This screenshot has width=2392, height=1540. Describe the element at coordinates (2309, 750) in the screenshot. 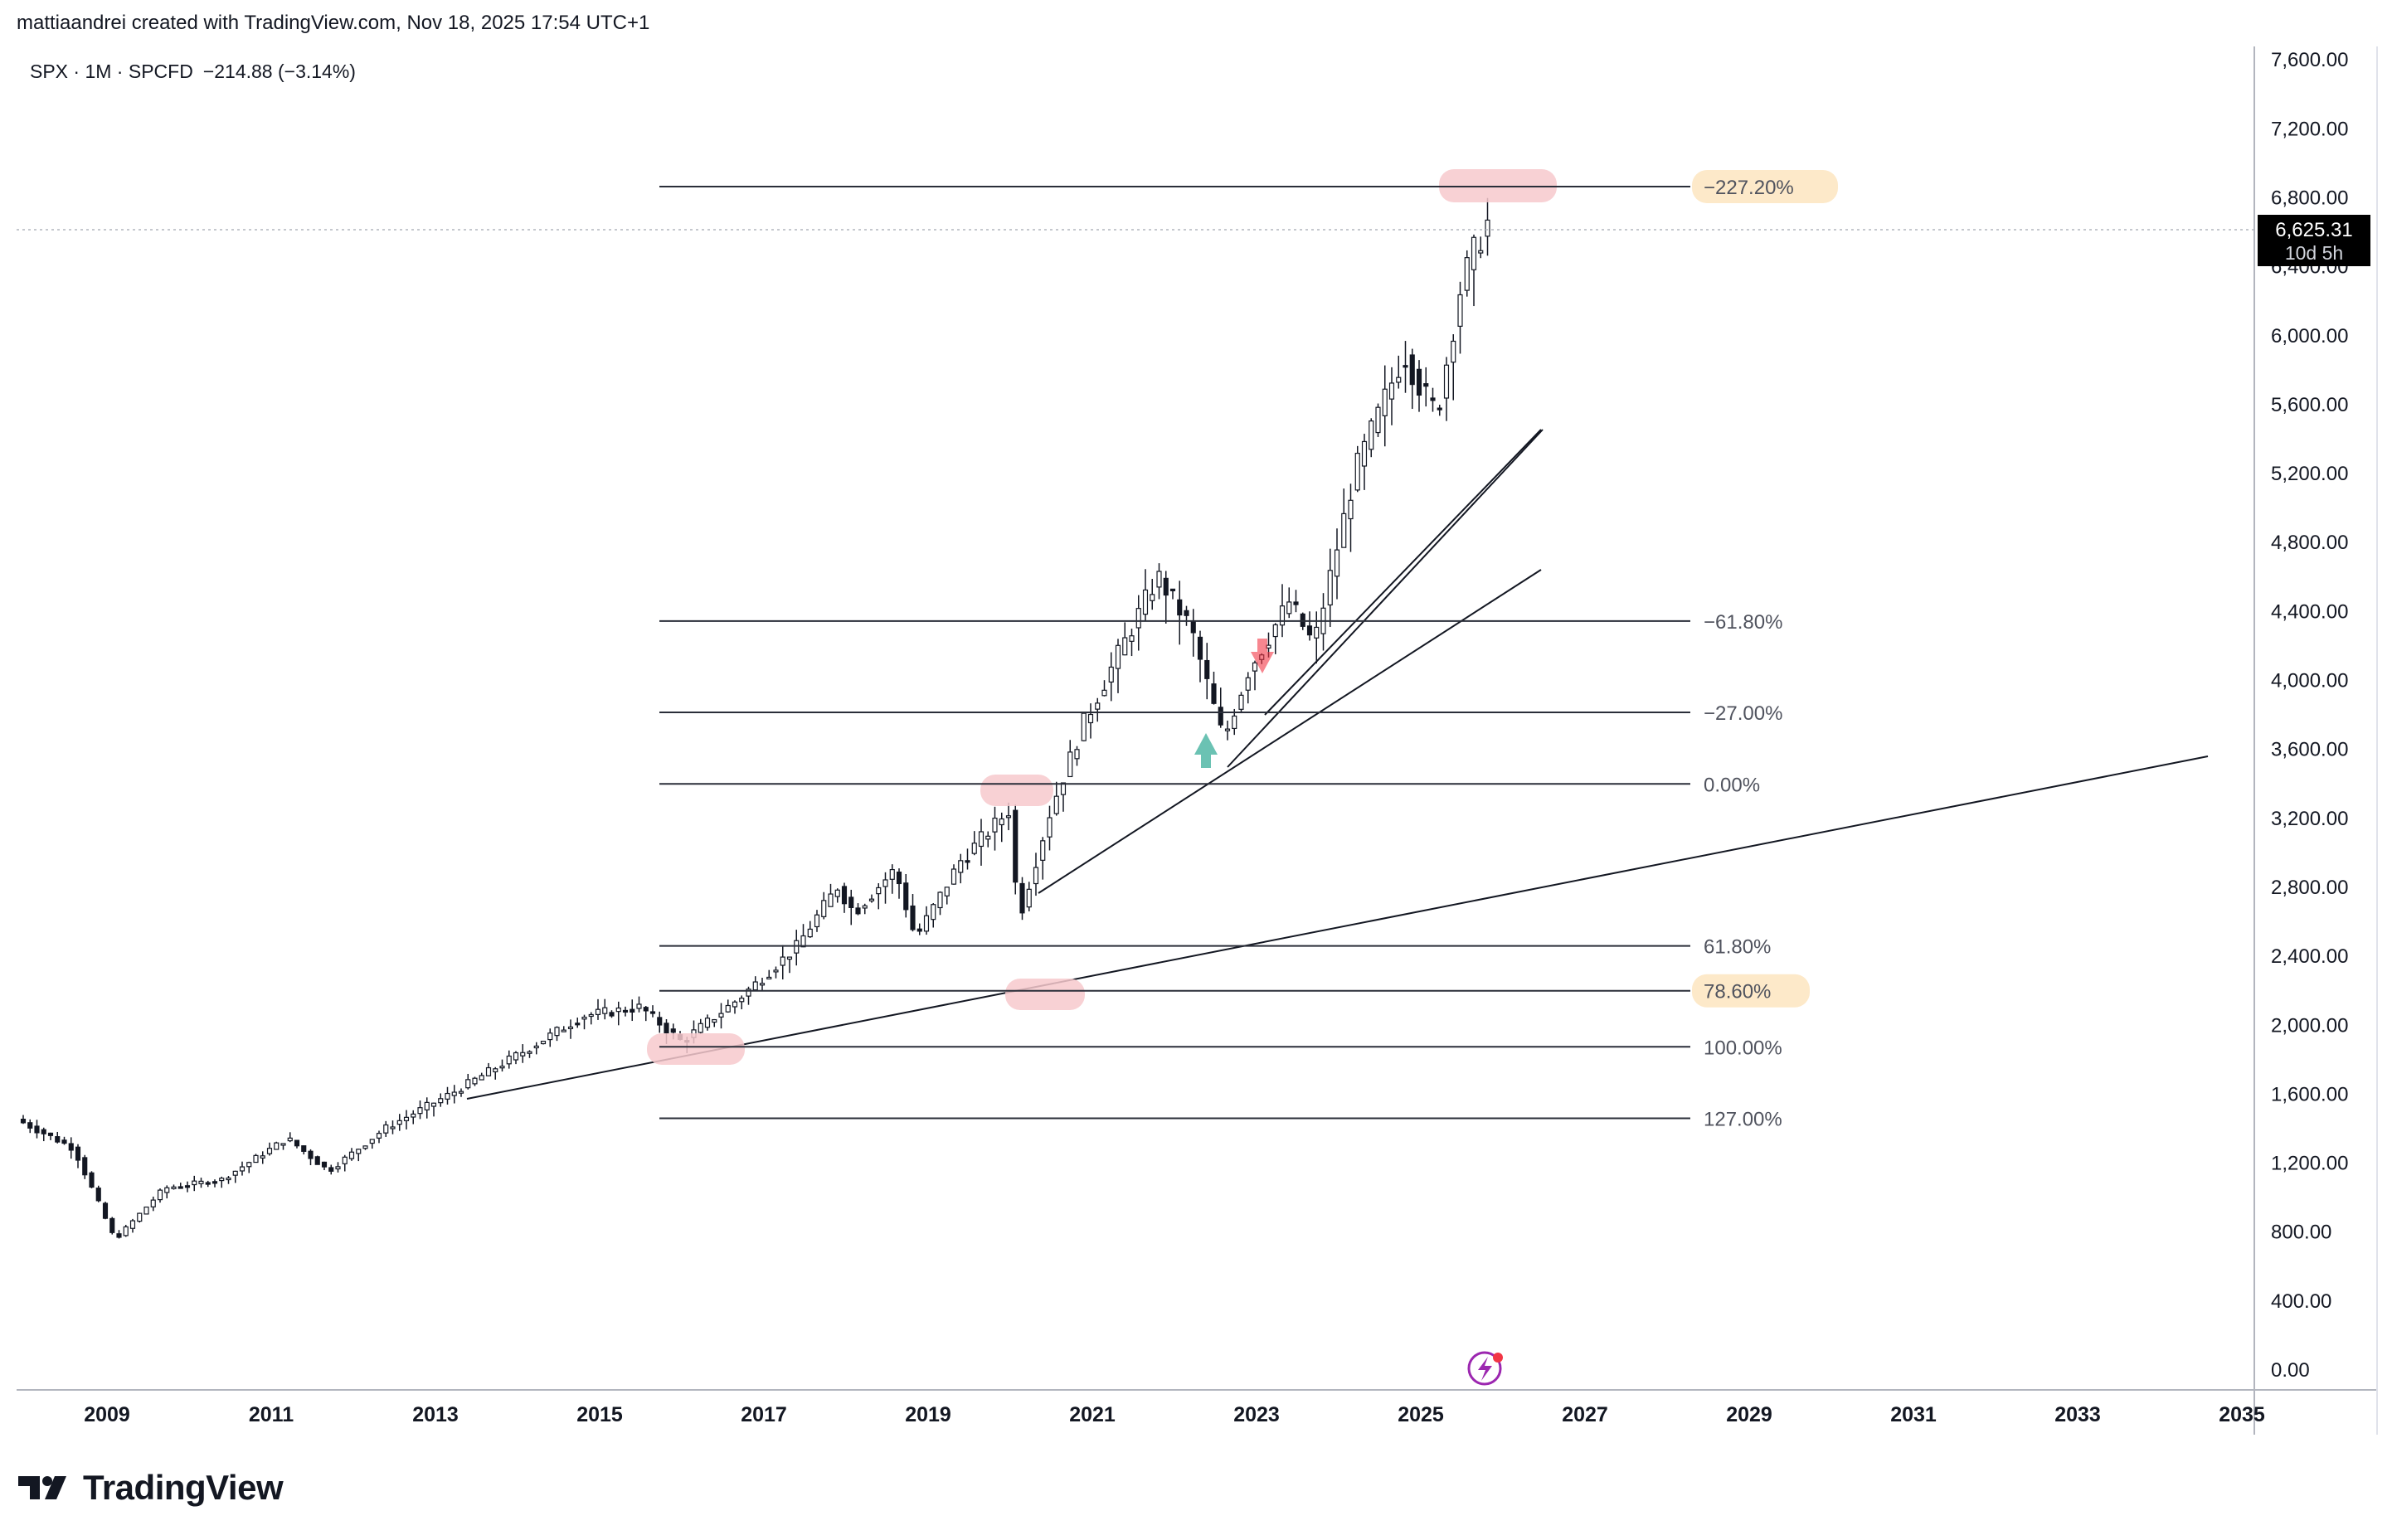

I see `price-tick-label: 3,600.00` at that location.